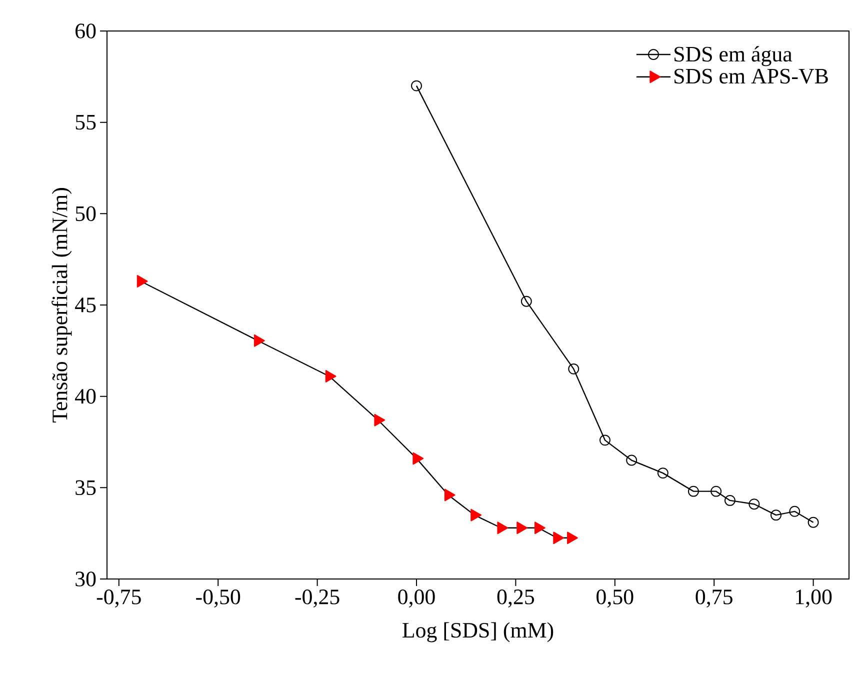 The height and width of the screenshot is (684, 856). Describe the element at coordinates (86, 488) in the screenshot. I see `y-tick-label: 35` at that location.